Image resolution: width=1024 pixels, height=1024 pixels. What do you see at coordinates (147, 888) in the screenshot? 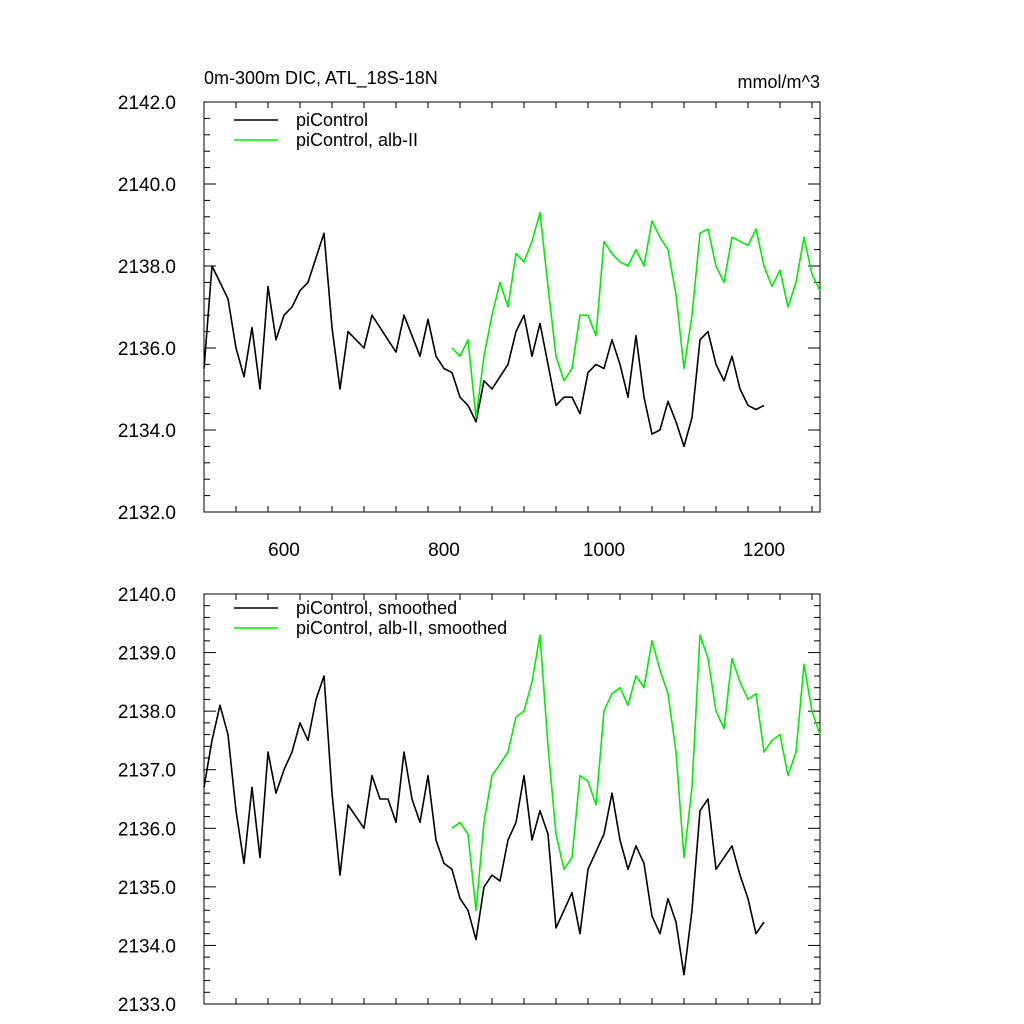
I see `y-tick-label: 2135.0` at bounding box center [147, 888].